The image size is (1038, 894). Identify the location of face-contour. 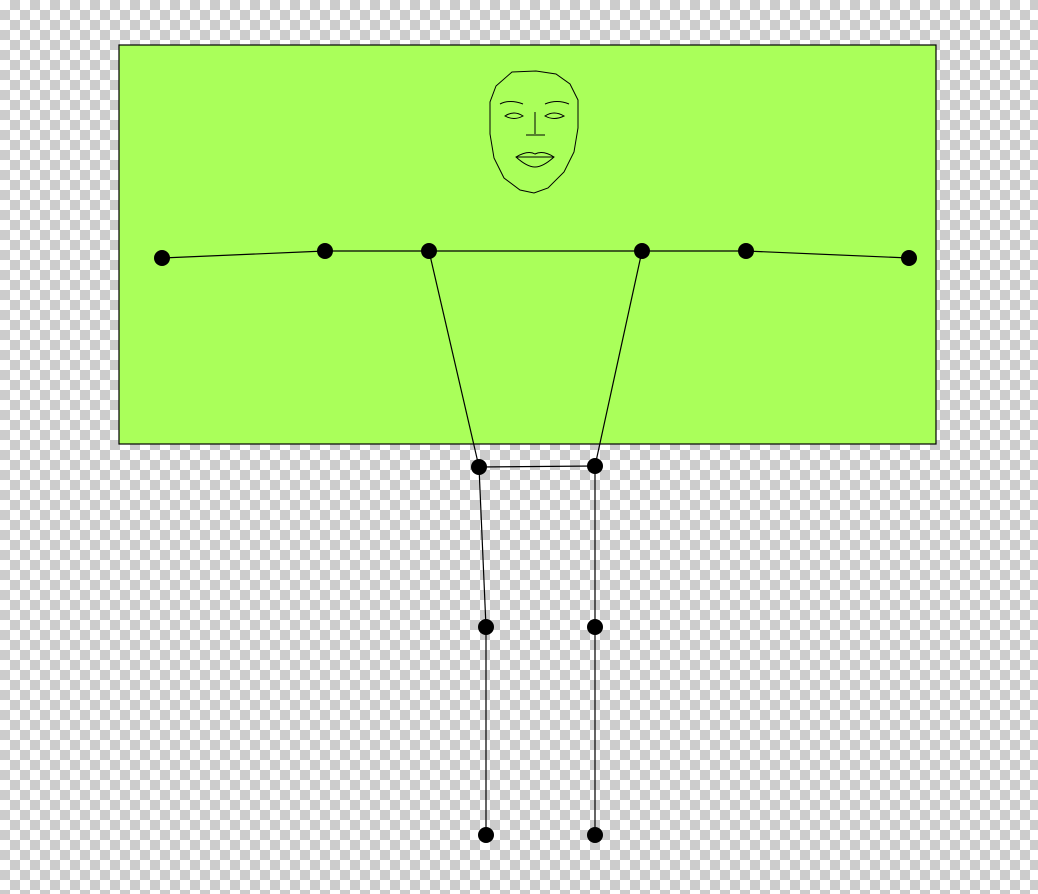
(534, 132).